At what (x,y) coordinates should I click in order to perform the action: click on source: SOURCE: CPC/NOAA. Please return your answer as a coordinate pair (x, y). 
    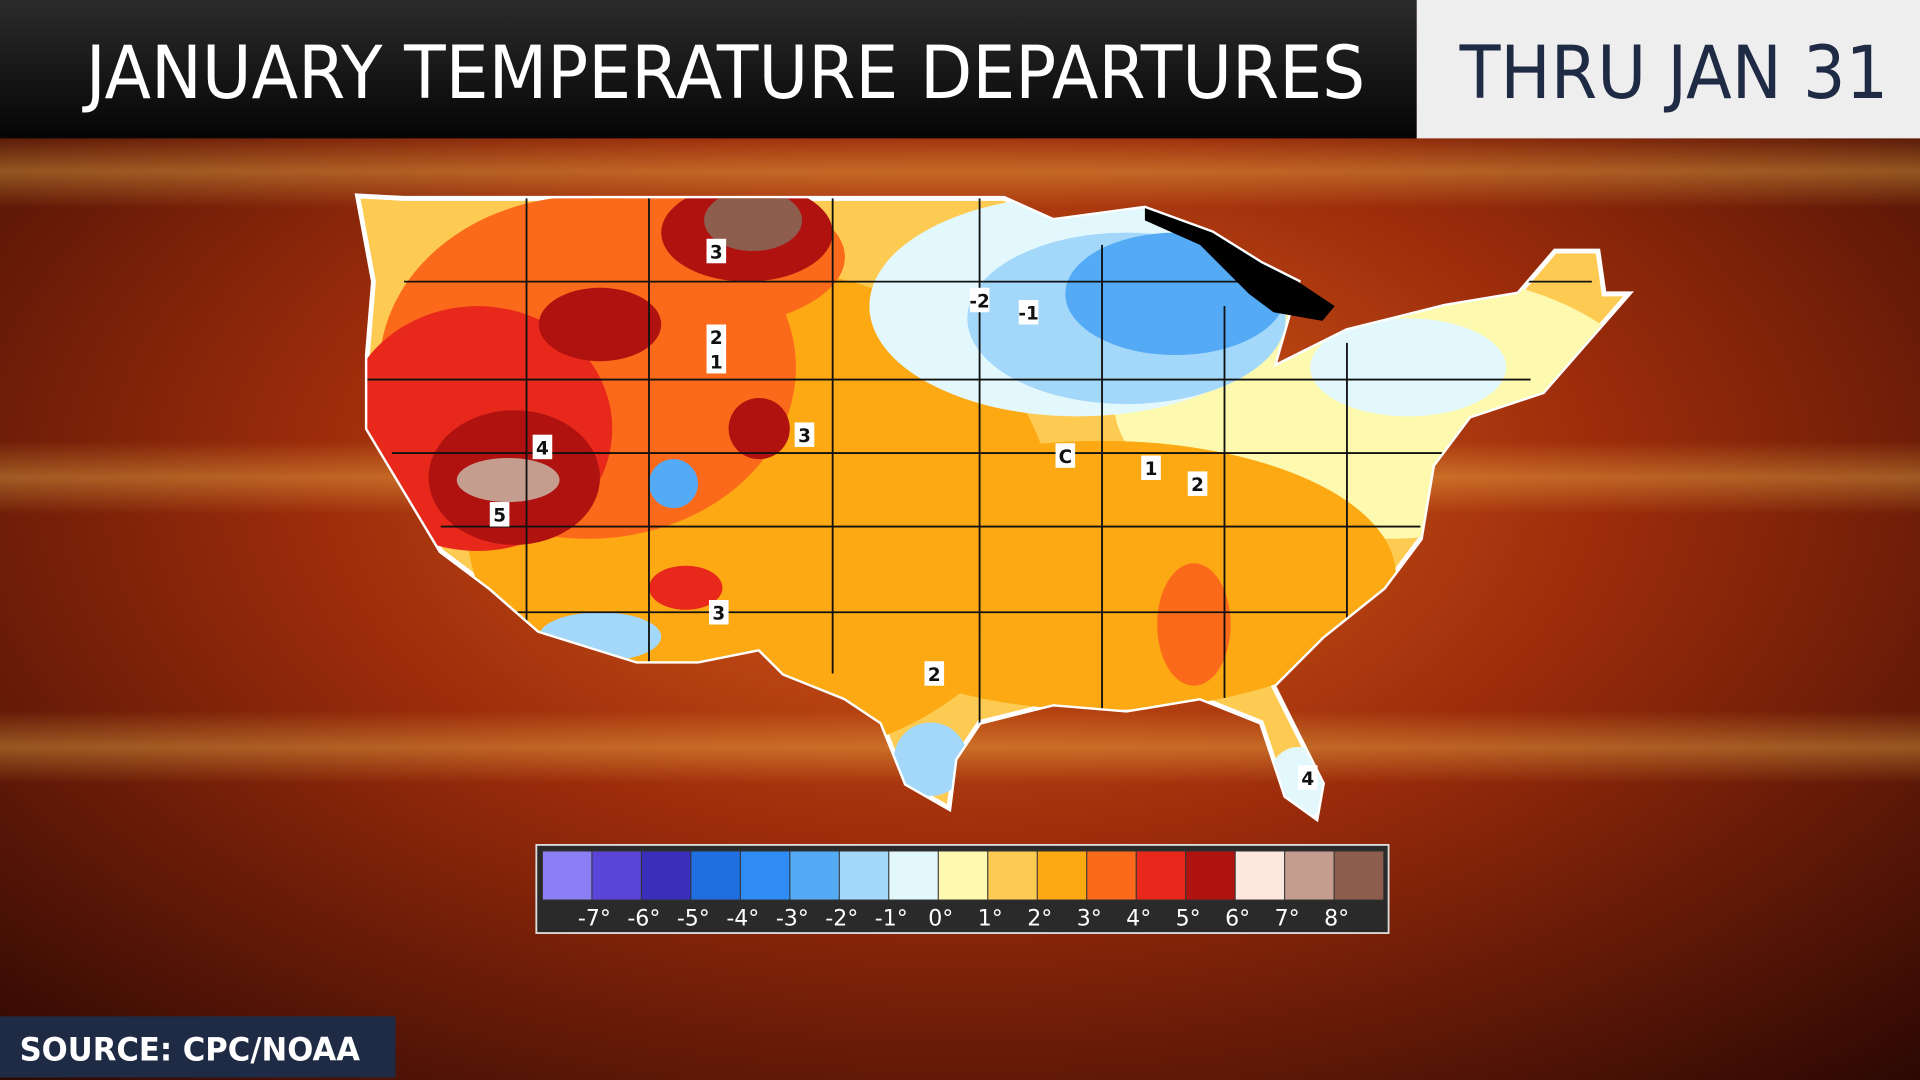
    Looking at the image, I should click on (190, 1049).